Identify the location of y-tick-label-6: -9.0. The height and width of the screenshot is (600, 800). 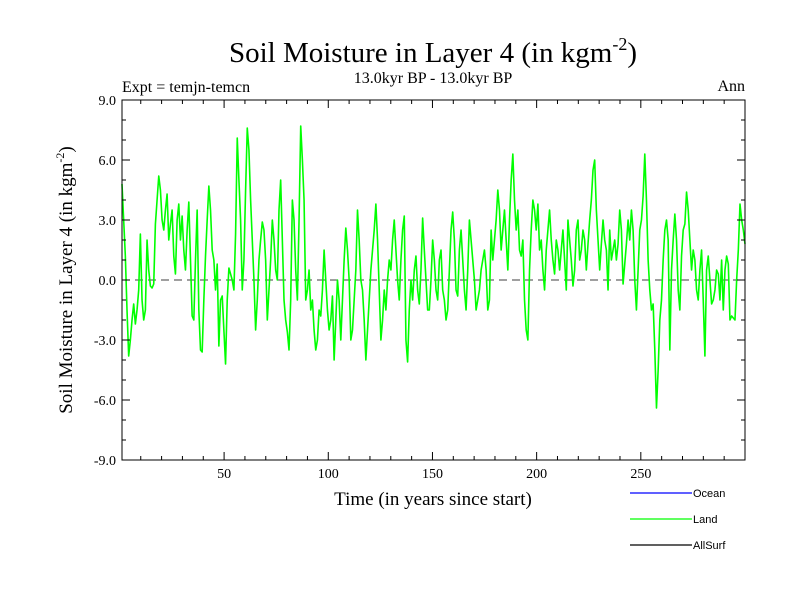
(105, 461).